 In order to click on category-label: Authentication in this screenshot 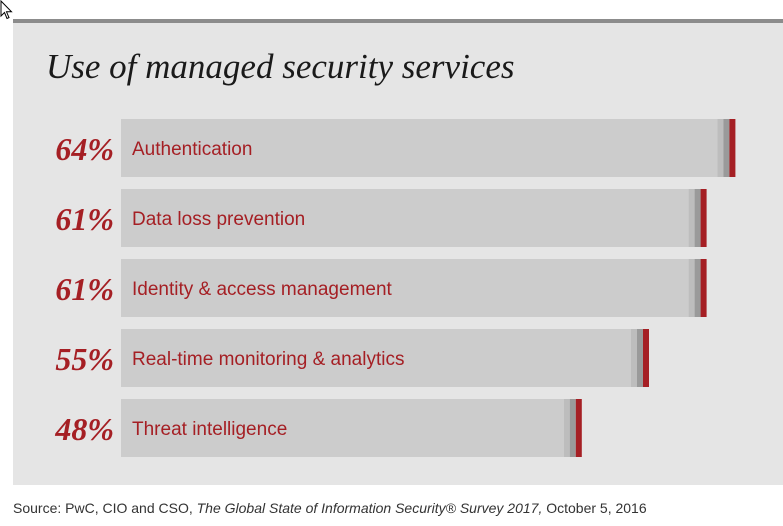, I will do `click(192, 149)`.